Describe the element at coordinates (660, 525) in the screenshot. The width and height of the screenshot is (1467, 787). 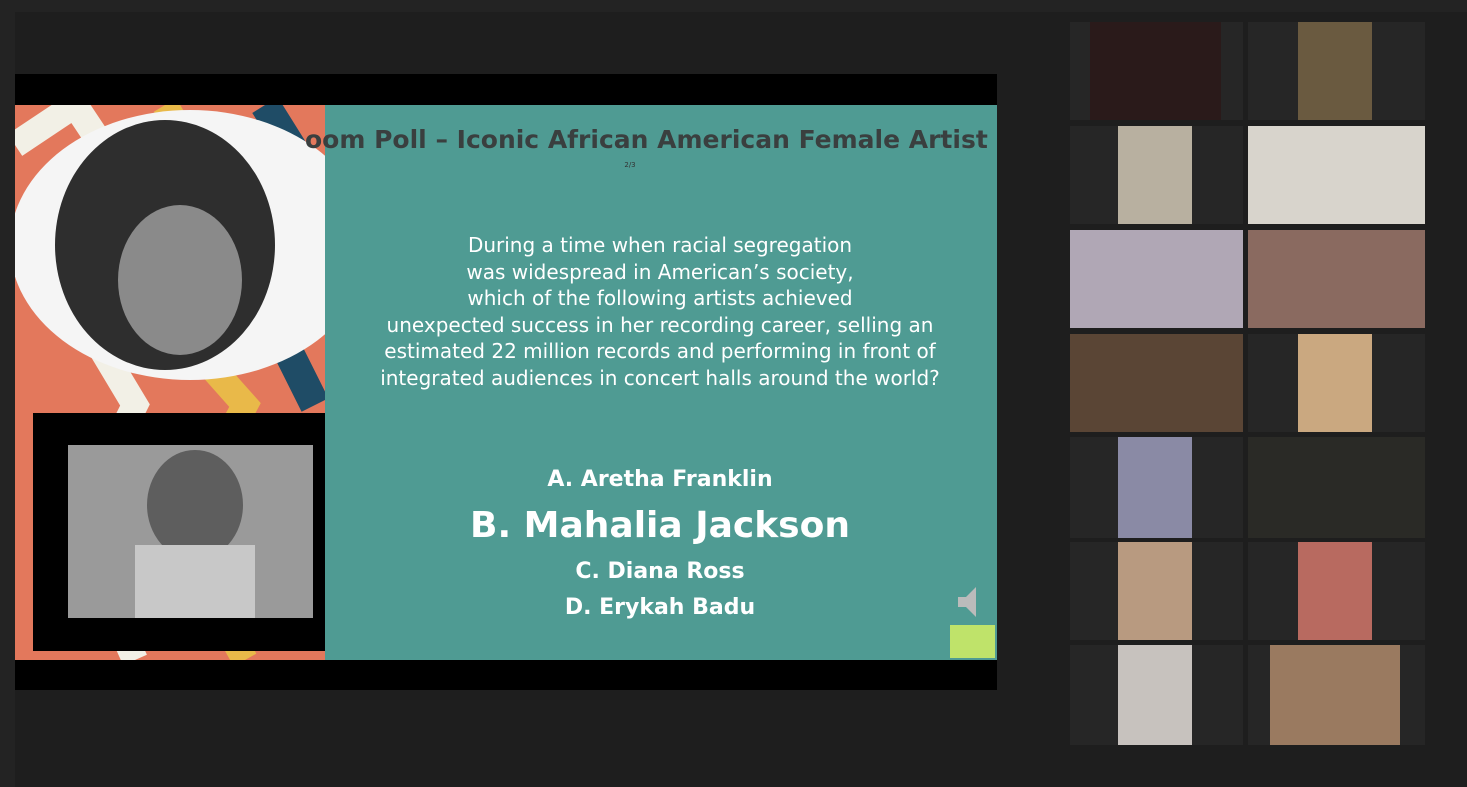
I see `answer-option: B. Mahalia Jackson` at that location.